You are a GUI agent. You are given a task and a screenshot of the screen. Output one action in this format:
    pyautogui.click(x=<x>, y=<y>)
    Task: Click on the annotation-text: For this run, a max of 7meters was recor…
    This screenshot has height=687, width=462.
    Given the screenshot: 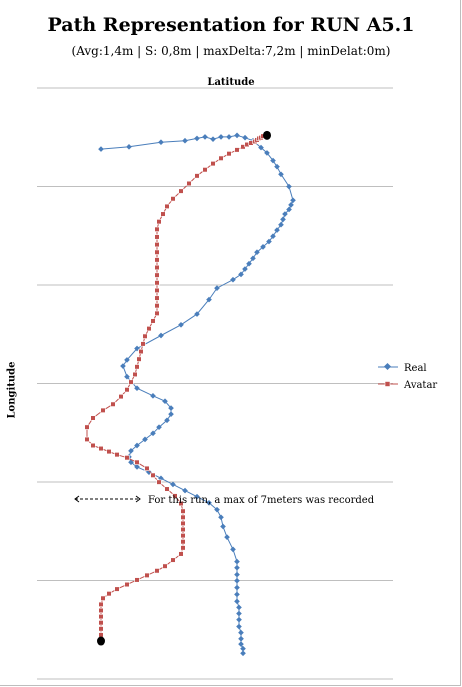 What is the action you would take?
    pyautogui.click(x=261, y=500)
    